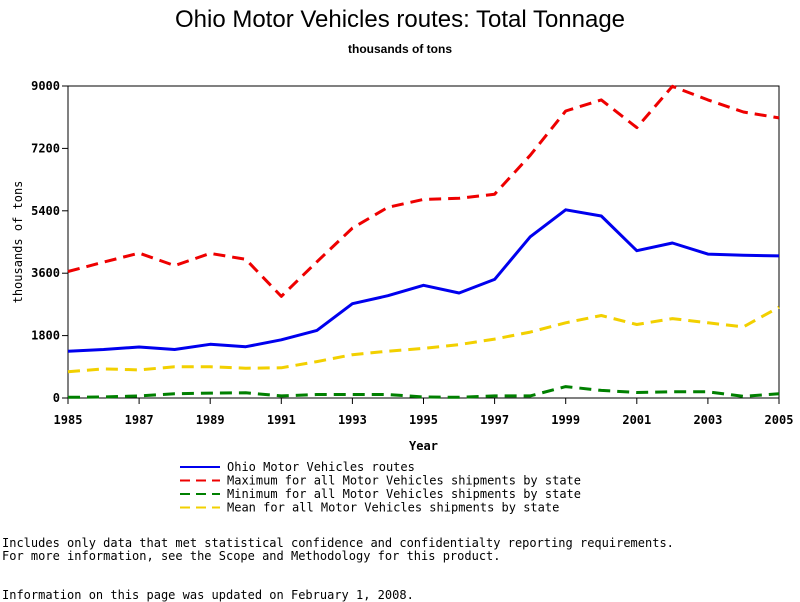  Describe the element at coordinates (321, 467) in the screenshot. I see `legend-label-0: Ohio Motor Vehicles routes` at that location.